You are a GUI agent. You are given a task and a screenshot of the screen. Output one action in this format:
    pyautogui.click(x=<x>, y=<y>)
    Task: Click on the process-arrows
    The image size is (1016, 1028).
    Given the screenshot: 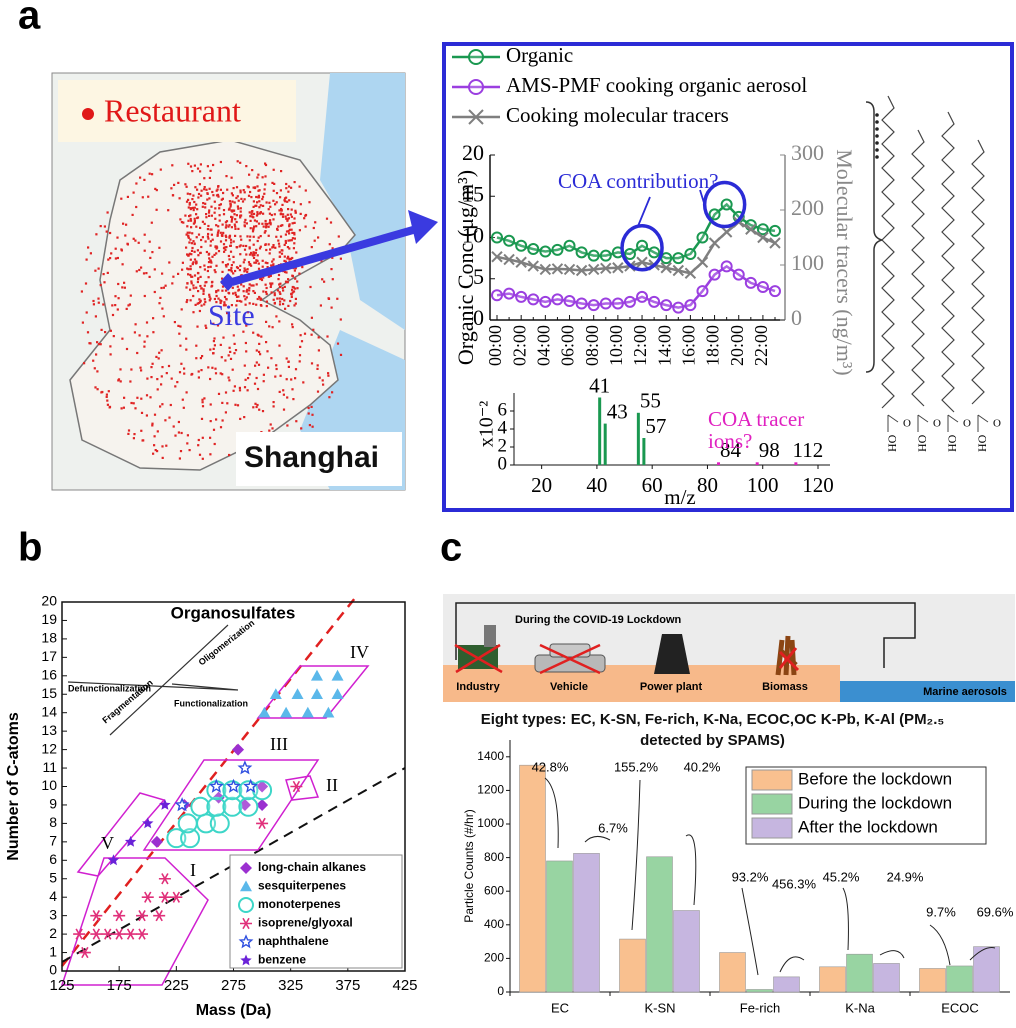 What is the action you would take?
    pyautogui.click(x=153, y=680)
    